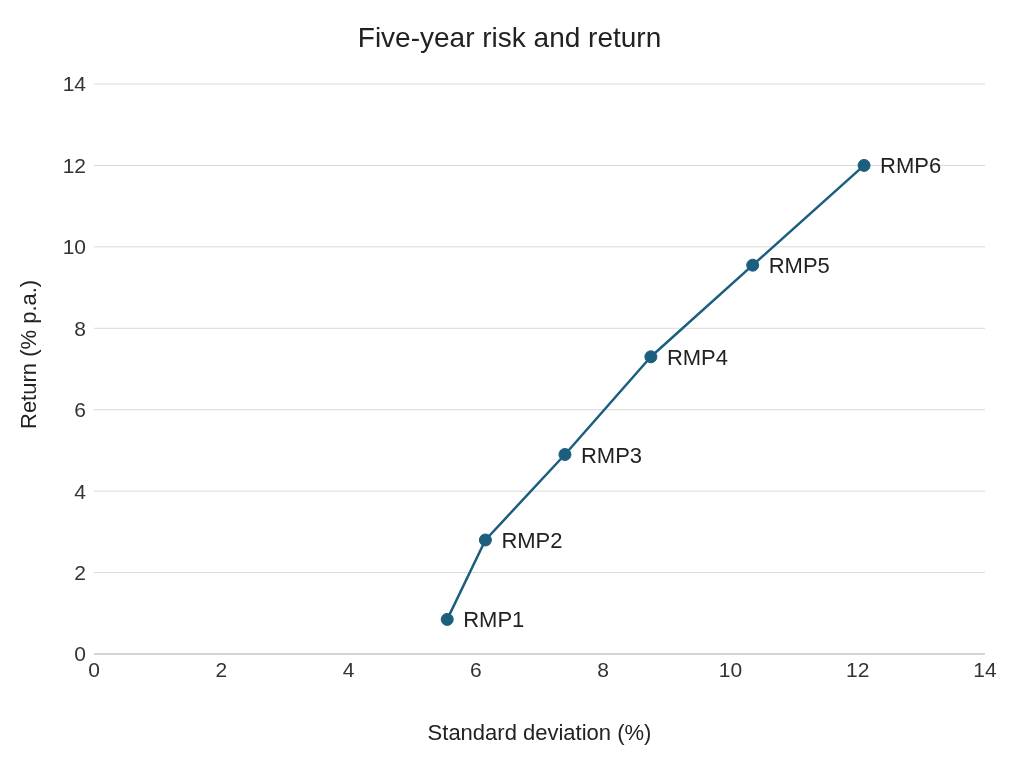  I want to click on y-tick-label: 8, so click(80, 328).